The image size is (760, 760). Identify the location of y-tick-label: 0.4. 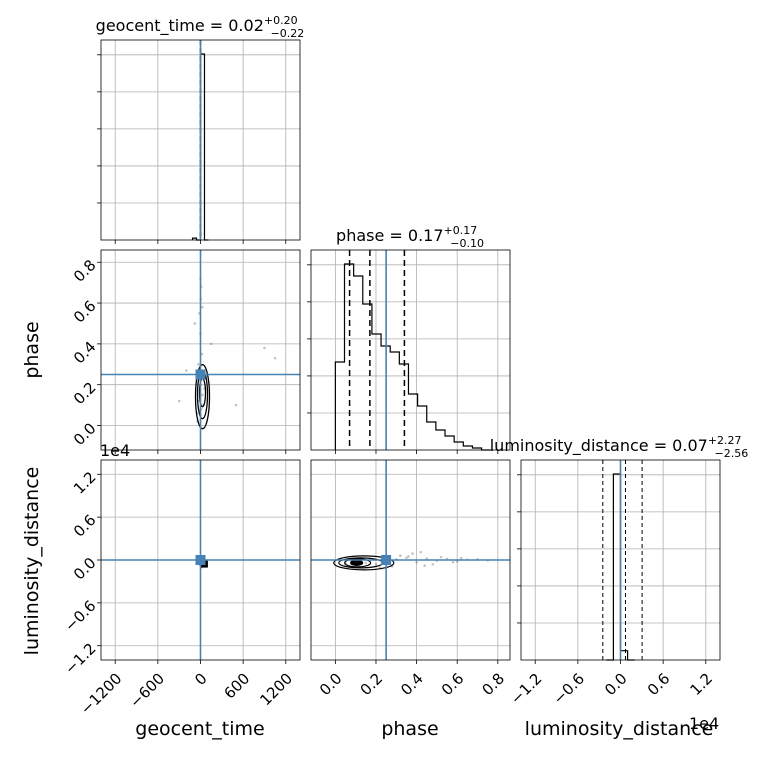
(85, 353).